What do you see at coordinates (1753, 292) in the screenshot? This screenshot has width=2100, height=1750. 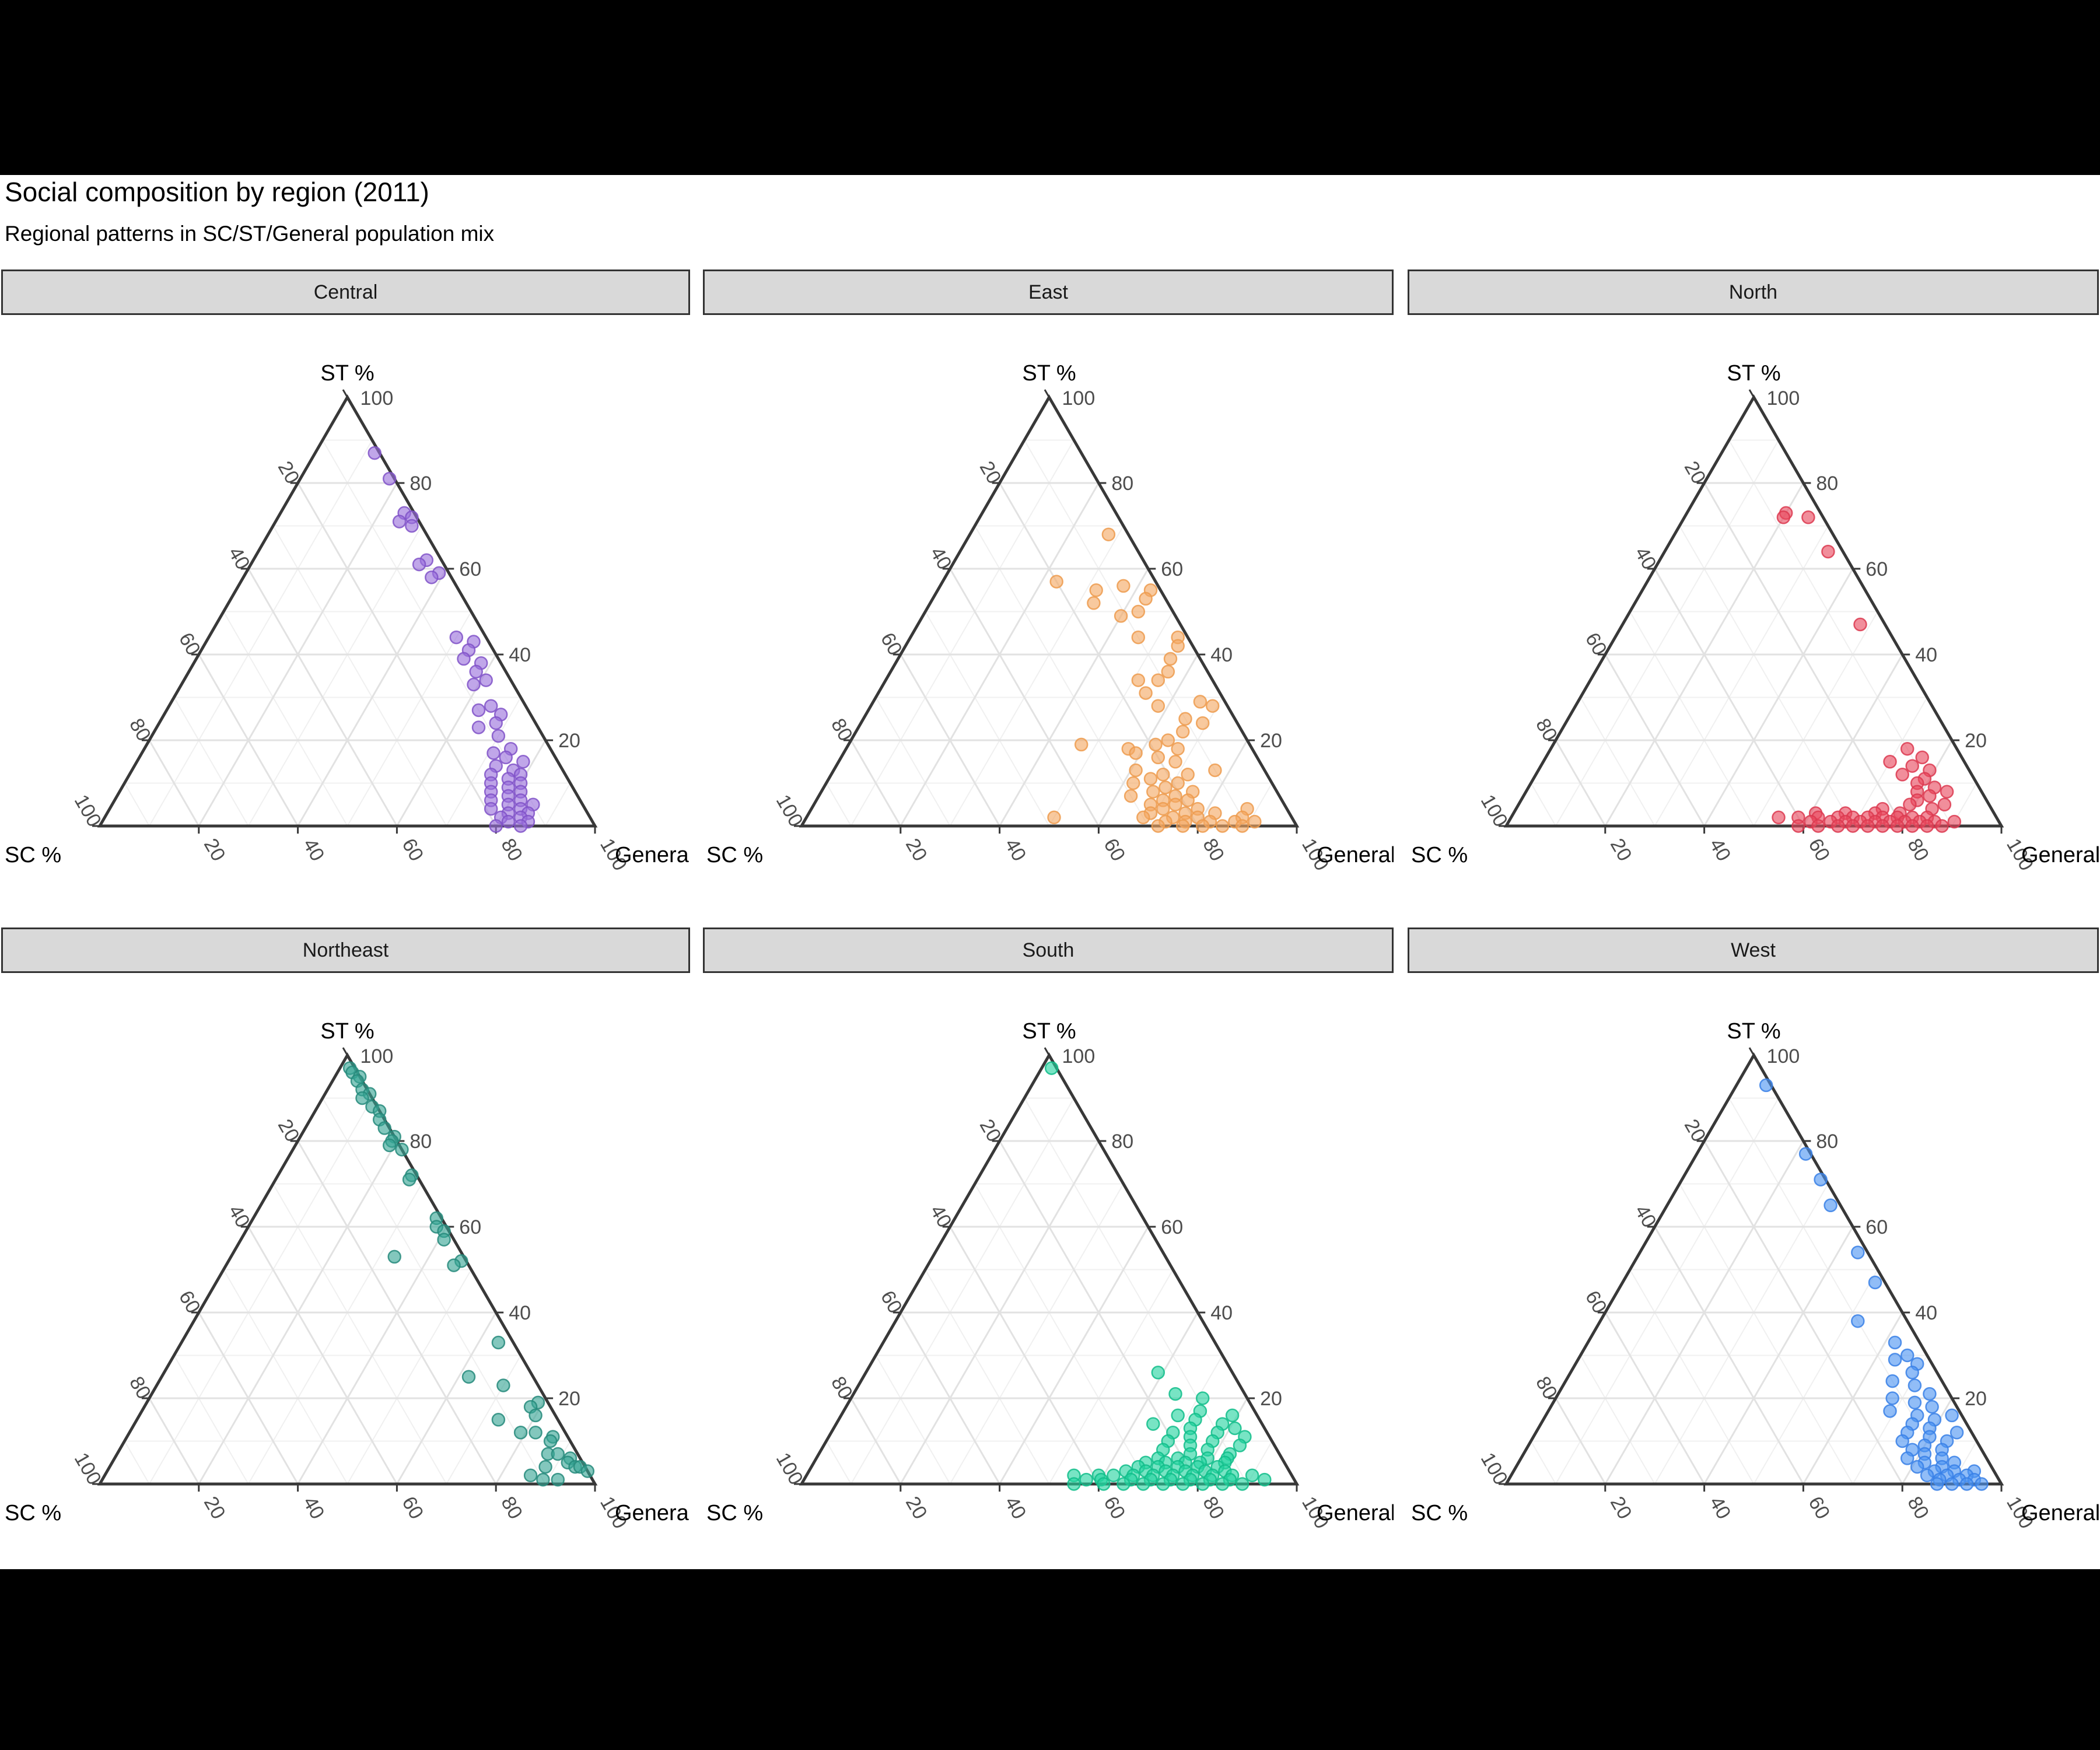 I see `facet-strip-label: North` at bounding box center [1753, 292].